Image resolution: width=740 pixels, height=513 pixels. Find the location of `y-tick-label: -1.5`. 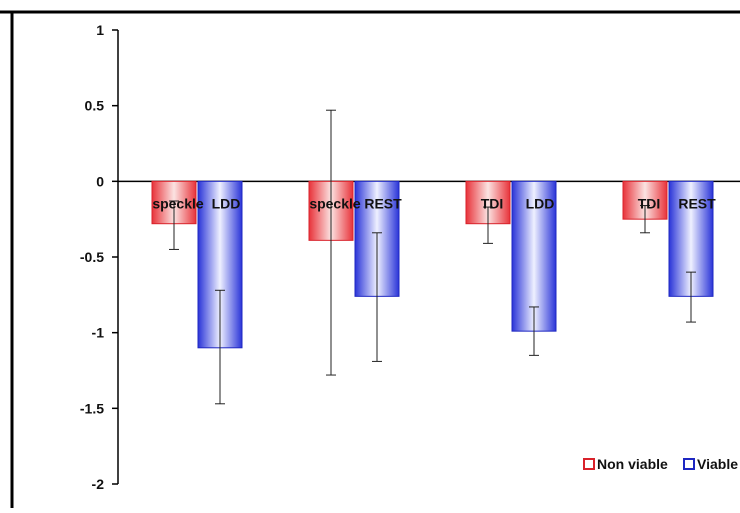

y-tick-label: -1.5 is located at coordinates (92, 408).